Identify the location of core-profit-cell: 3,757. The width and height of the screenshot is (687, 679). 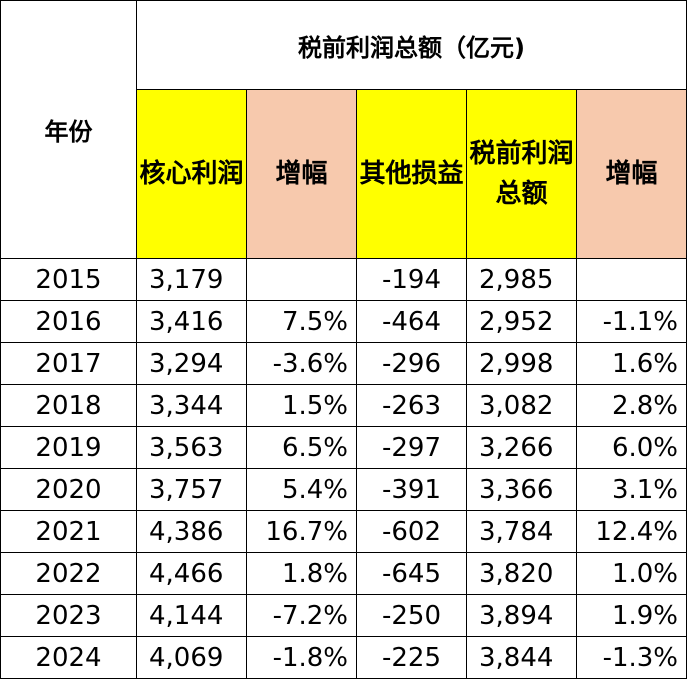
(191, 489).